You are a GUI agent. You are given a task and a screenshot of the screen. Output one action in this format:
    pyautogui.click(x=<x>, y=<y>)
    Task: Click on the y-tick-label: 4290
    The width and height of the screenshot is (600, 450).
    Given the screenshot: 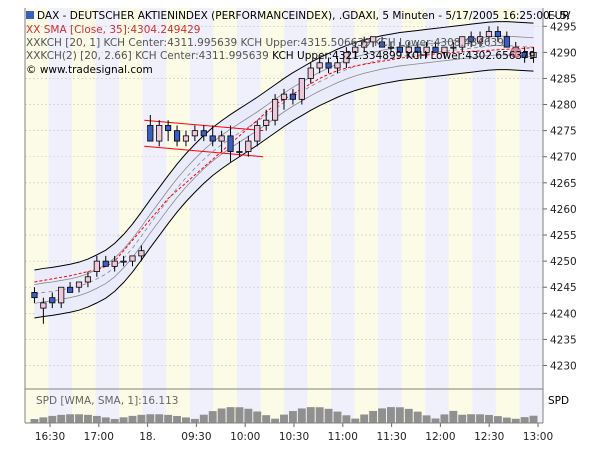 What is the action you would take?
    pyautogui.click(x=563, y=53)
    